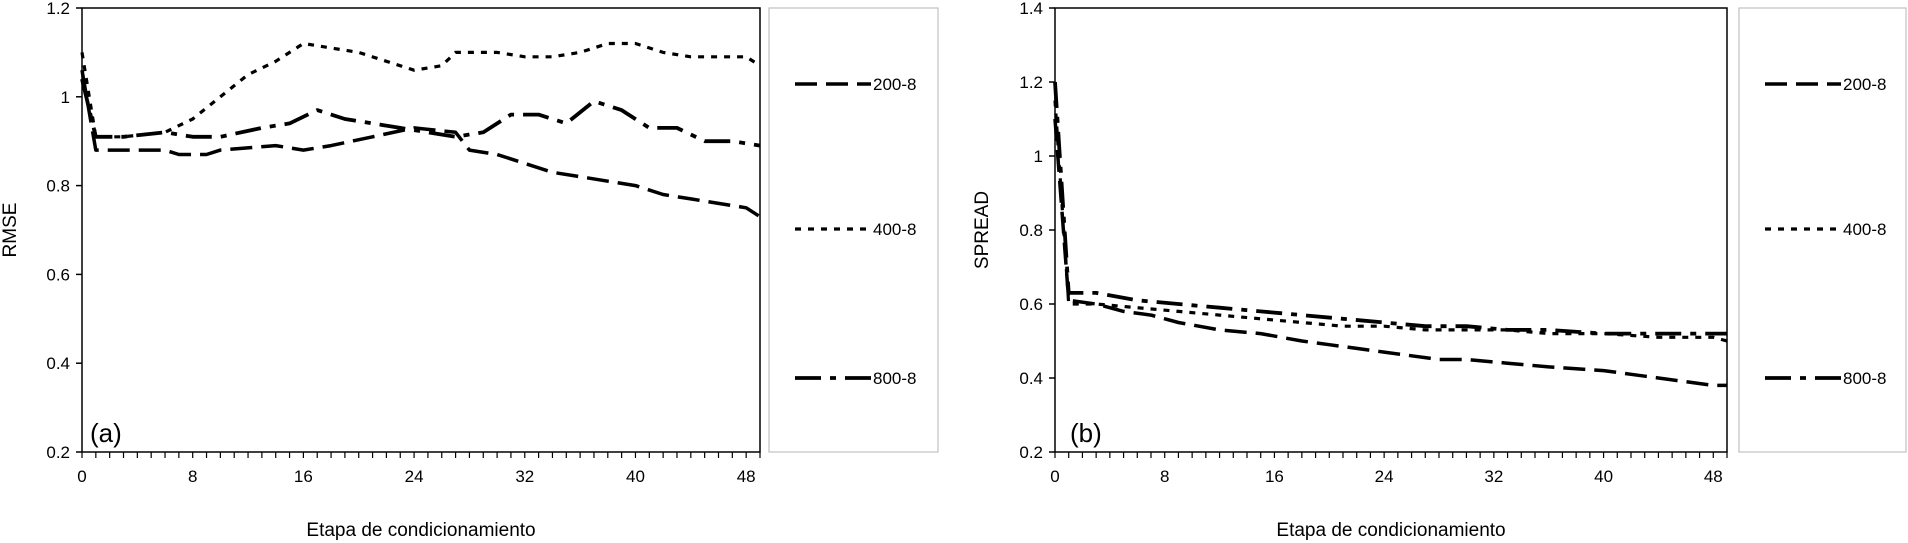 This screenshot has height=543, width=1908. I want to click on chart-2-y-tick-label: 1, so click(1038, 156).